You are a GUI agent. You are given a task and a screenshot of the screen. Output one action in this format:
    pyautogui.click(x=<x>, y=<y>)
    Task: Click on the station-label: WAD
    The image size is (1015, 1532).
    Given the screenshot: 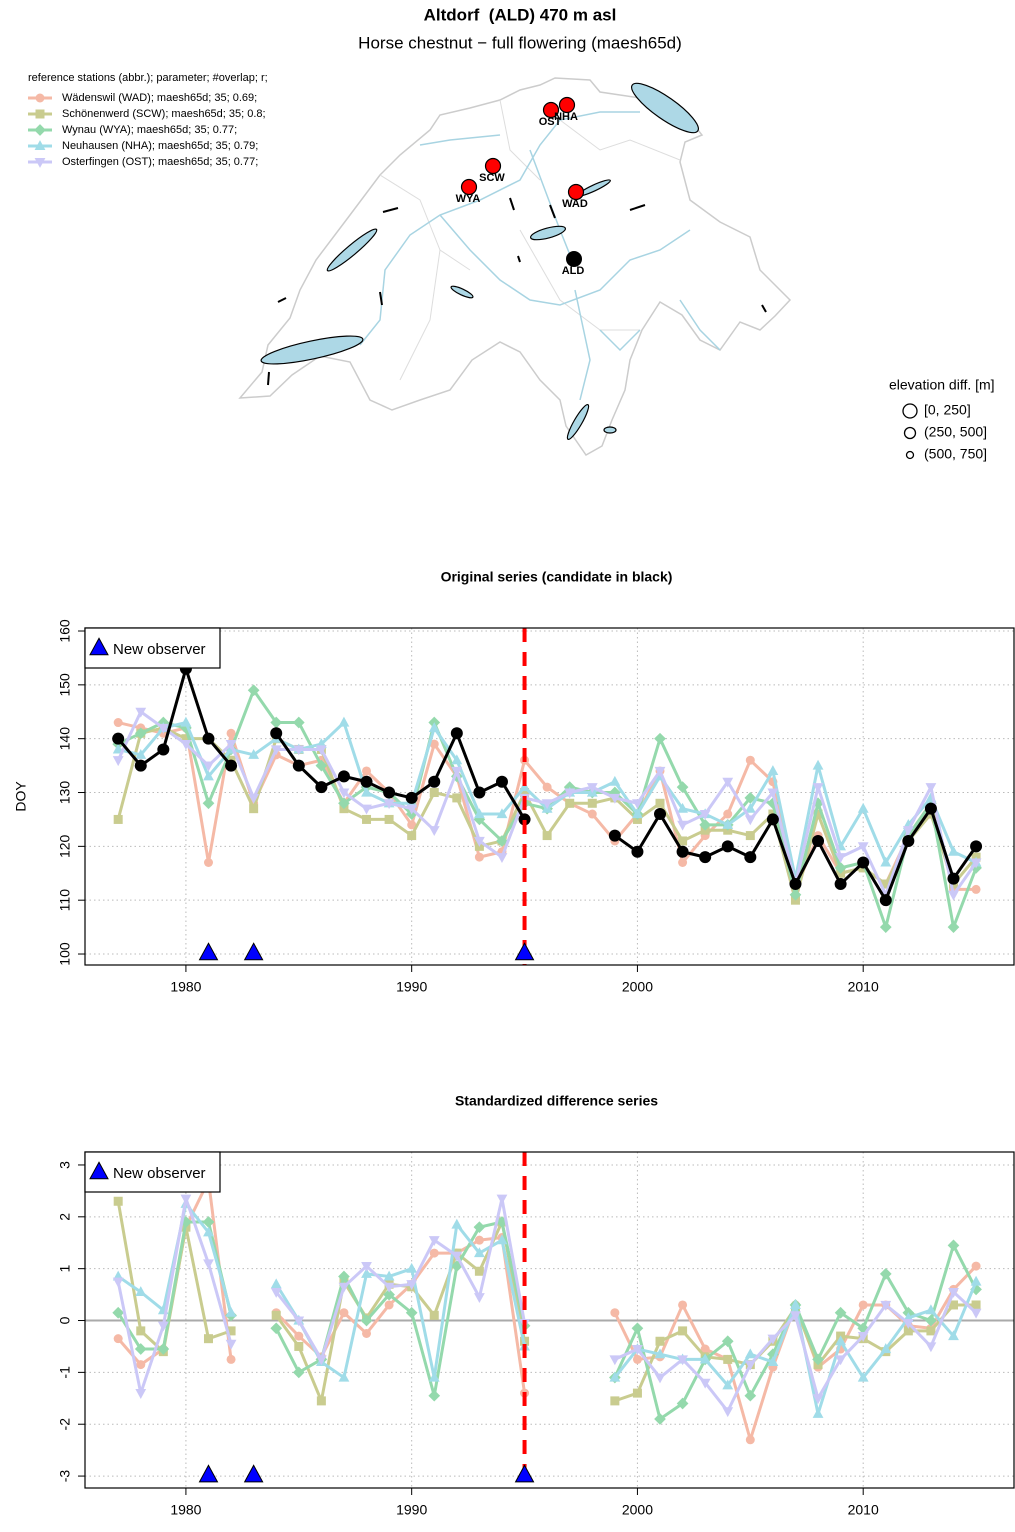 What is the action you would take?
    pyautogui.click(x=575, y=204)
    